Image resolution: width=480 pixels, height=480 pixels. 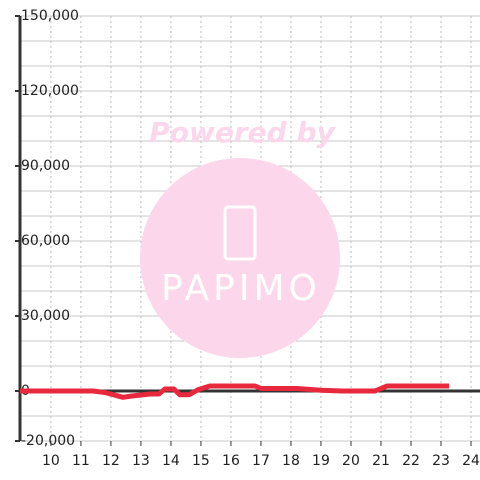 What do you see at coordinates (351, 461) in the screenshot?
I see `x-tick-label: 20` at bounding box center [351, 461].